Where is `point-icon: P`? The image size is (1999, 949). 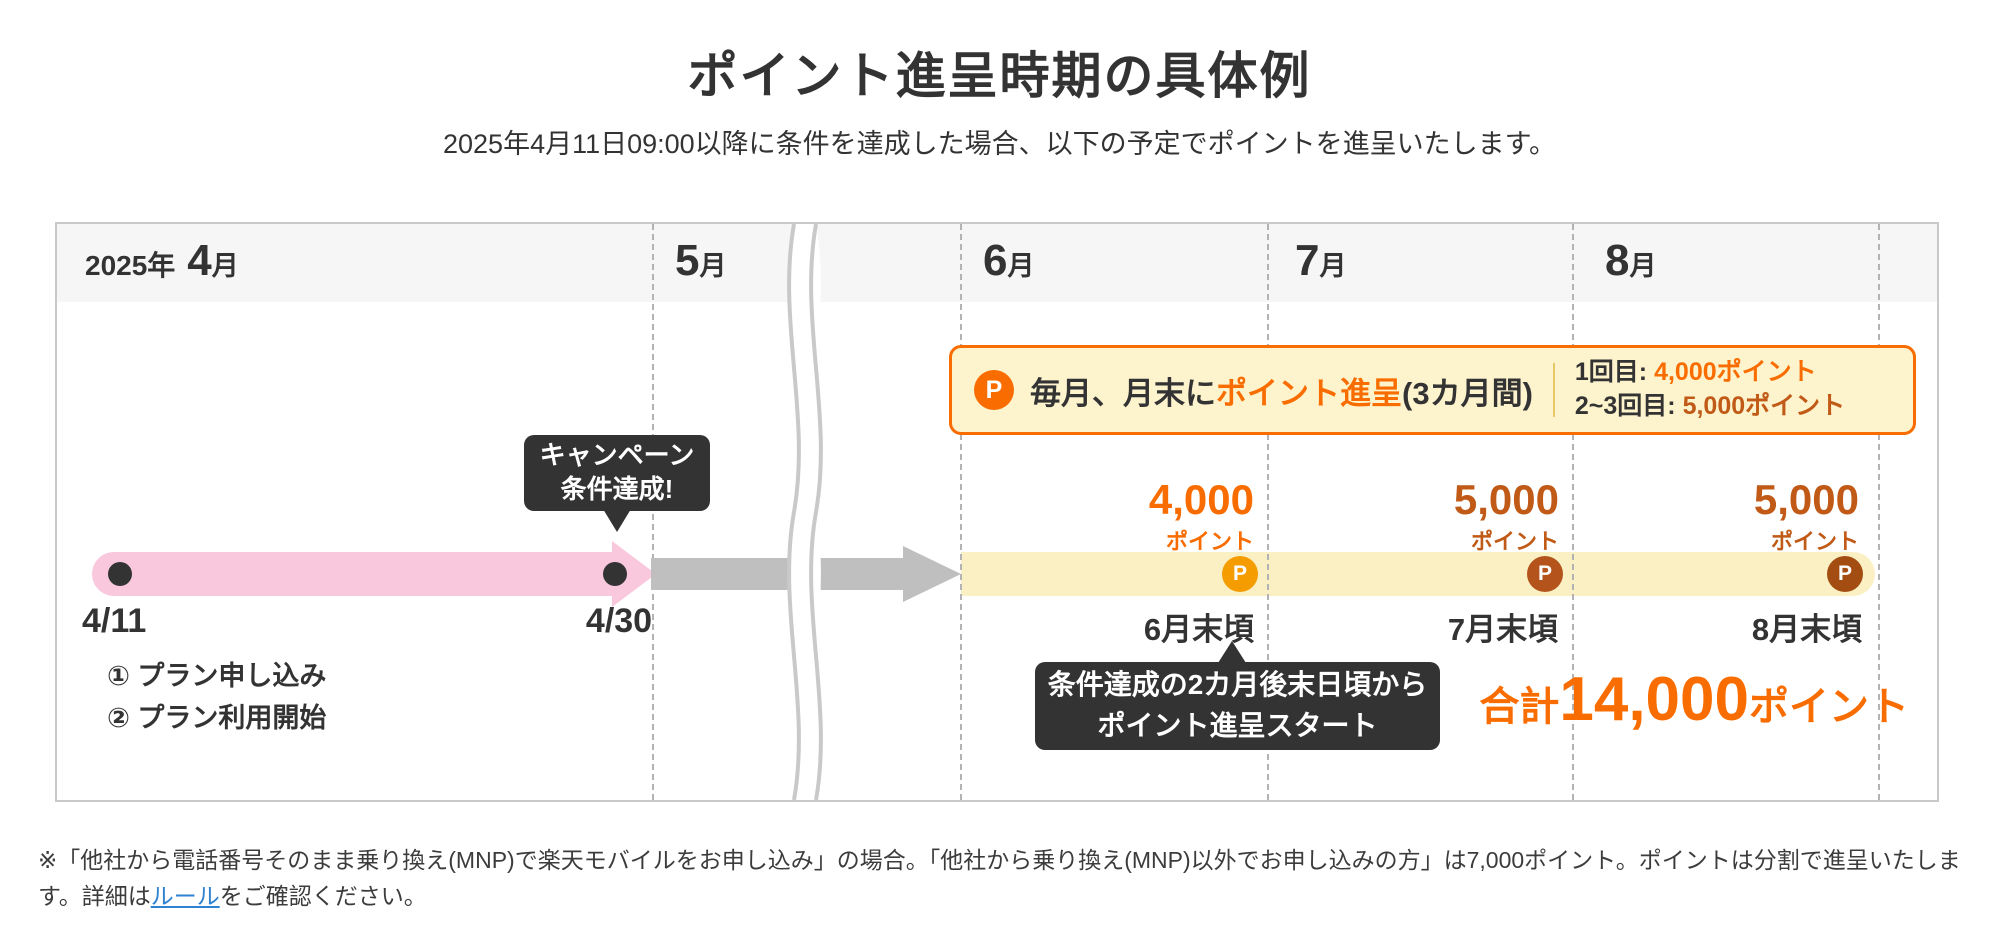 point-icon: P is located at coordinates (994, 390).